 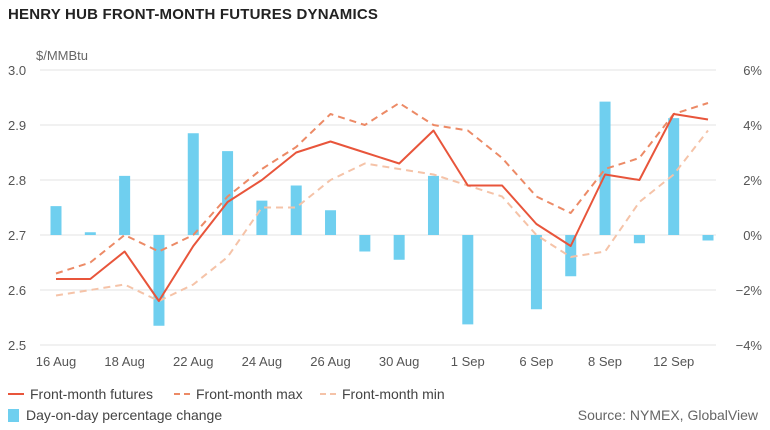 What do you see at coordinates (605, 361) in the screenshot?
I see `x-tick-label: 8 Sep` at bounding box center [605, 361].